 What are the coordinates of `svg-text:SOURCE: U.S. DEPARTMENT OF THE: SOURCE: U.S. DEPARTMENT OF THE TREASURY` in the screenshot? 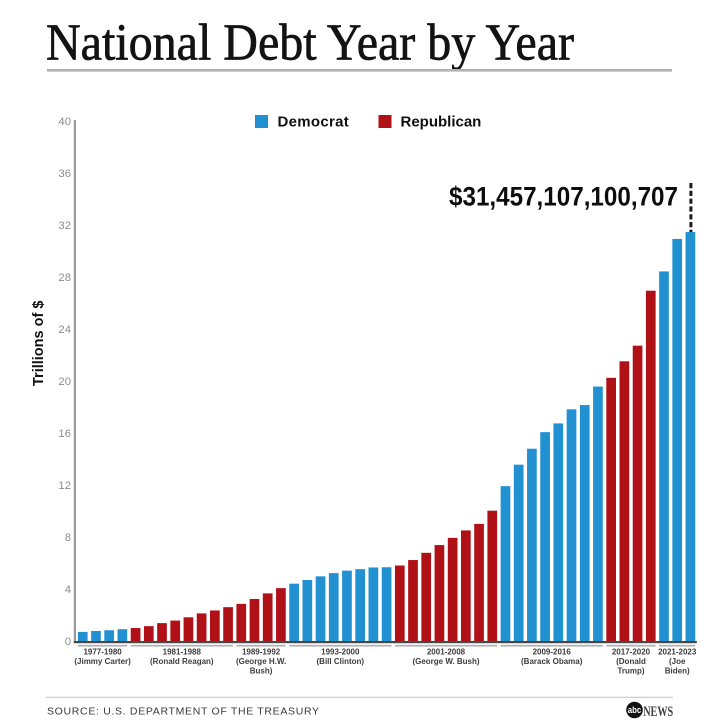 It's located at (183, 712).